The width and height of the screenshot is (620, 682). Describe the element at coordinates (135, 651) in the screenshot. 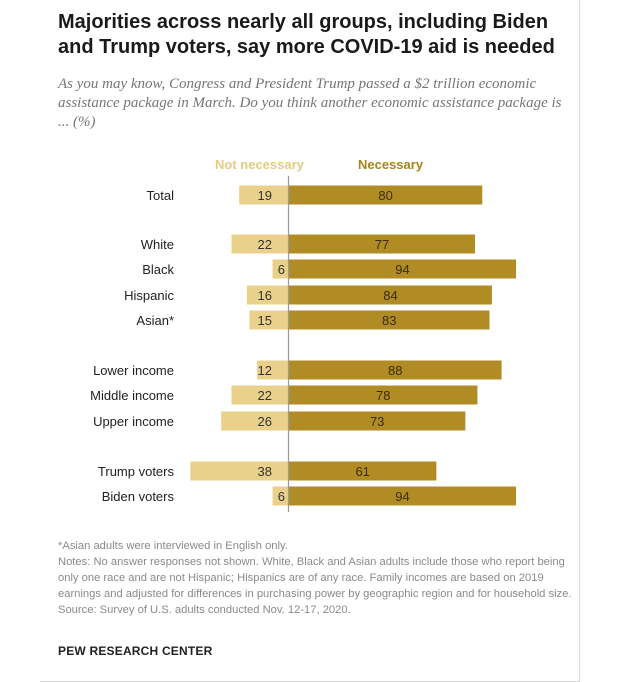

I see `brand-logo-text: PEW RESEARCH CENTER` at that location.